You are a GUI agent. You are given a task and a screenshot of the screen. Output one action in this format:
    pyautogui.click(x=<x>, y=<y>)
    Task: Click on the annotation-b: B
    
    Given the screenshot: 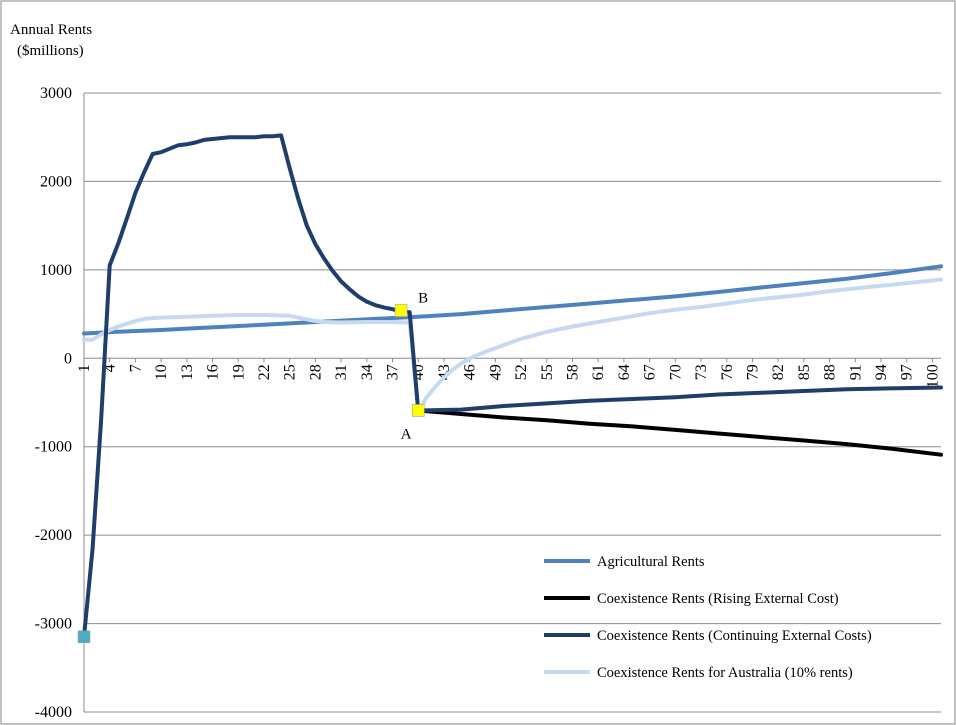 What is the action you would take?
    pyautogui.click(x=423, y=299)
    